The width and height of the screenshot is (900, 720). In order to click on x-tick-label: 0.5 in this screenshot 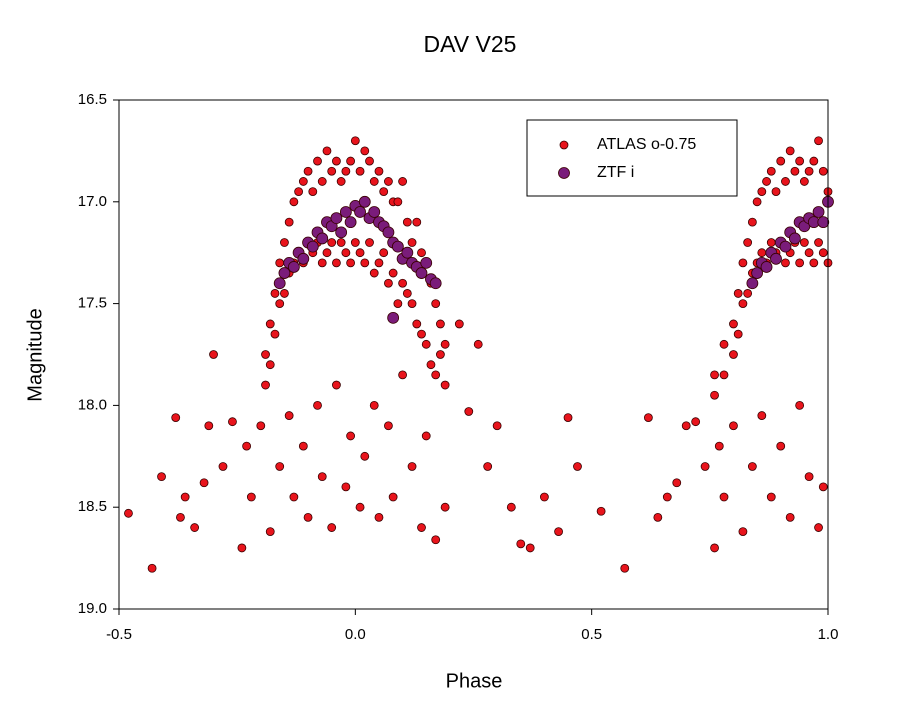, I will do `click(591, 634)`.